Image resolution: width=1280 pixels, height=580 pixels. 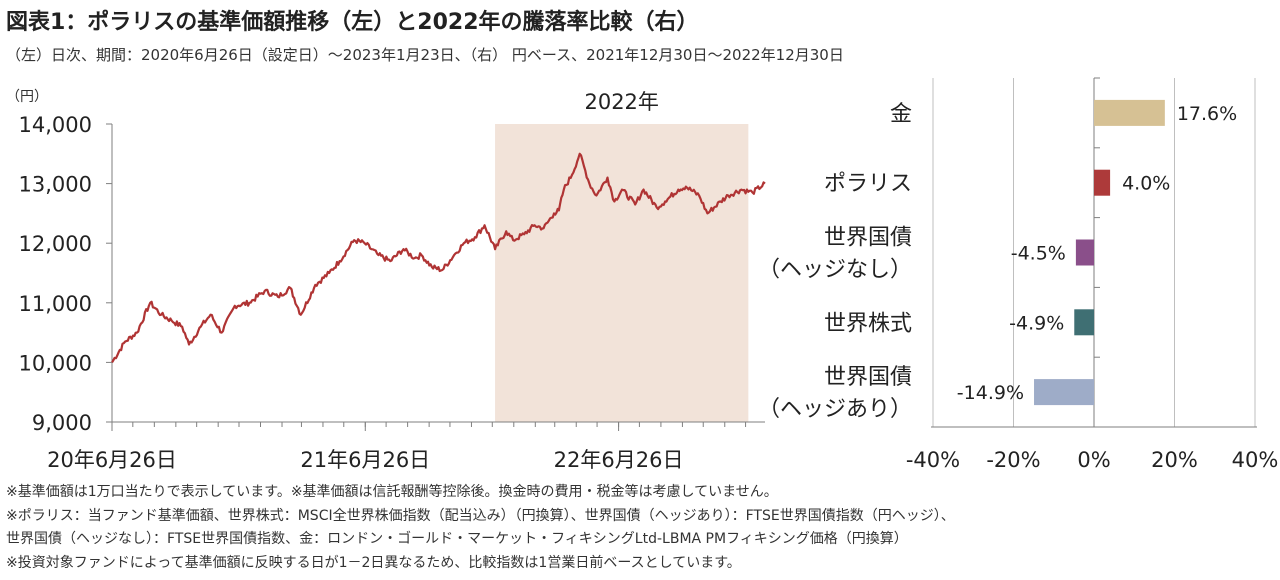 I want to click on bar-value-label: 4.0%, so click(x=1146, y=184).